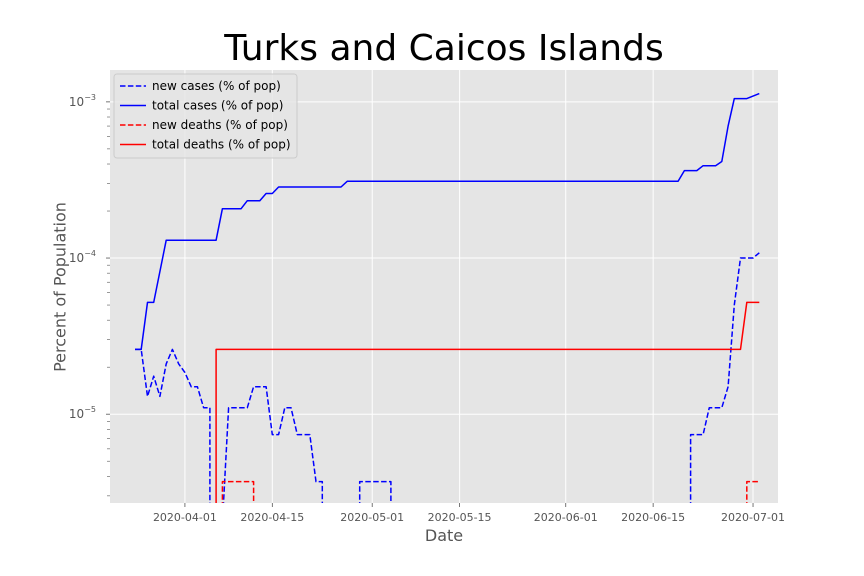 This screenshot has height=576, width=864. I want to click on x-tick-label: 2020-06-15, so click(653, 517).